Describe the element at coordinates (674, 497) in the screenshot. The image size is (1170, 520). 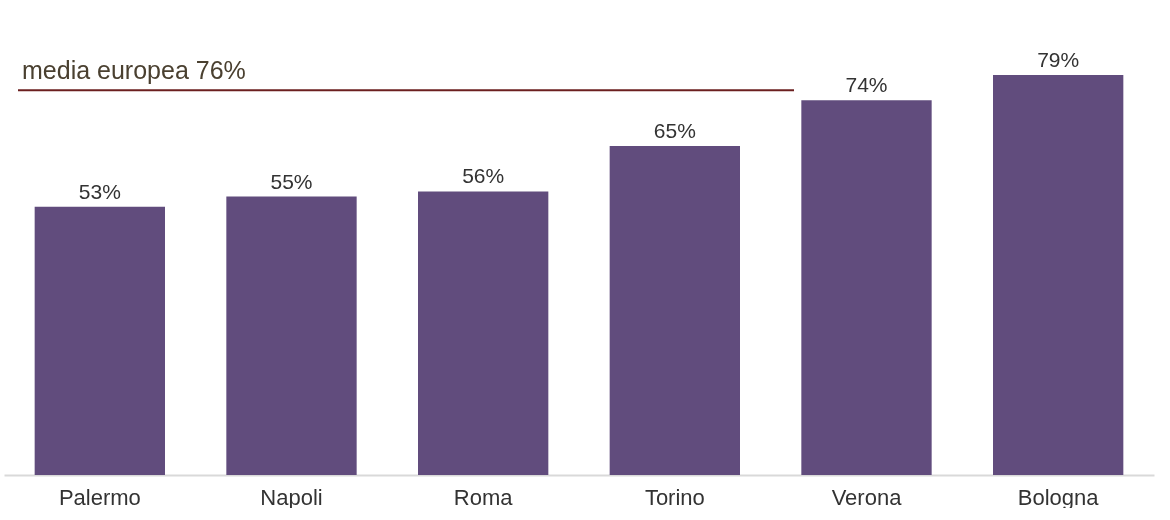
I see `x-tick-label: Torino` at that location.